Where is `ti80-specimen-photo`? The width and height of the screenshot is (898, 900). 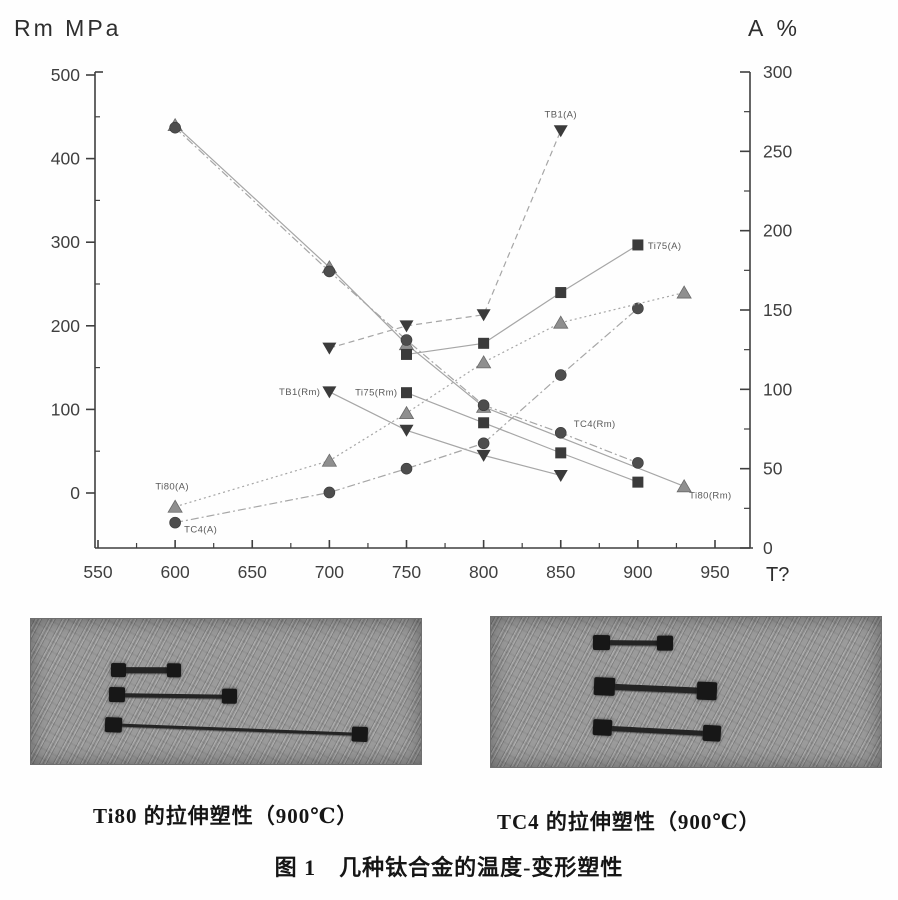
ti80-specimen-photo is located at coordinates (226, 691).